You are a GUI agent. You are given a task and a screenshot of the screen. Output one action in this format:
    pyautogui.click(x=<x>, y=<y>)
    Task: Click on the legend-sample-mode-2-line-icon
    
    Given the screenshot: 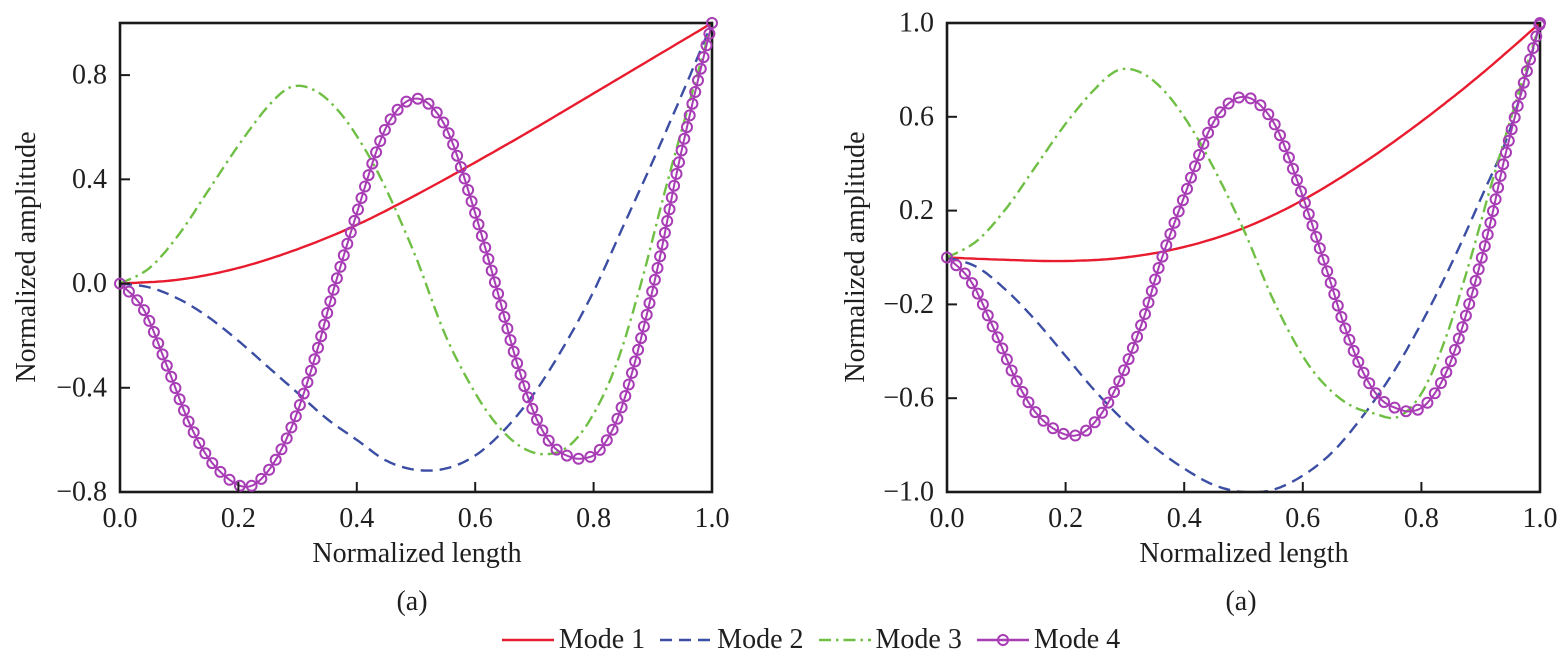 What is the action you would take?
    pyautogui.click(x=686, y=640)
    